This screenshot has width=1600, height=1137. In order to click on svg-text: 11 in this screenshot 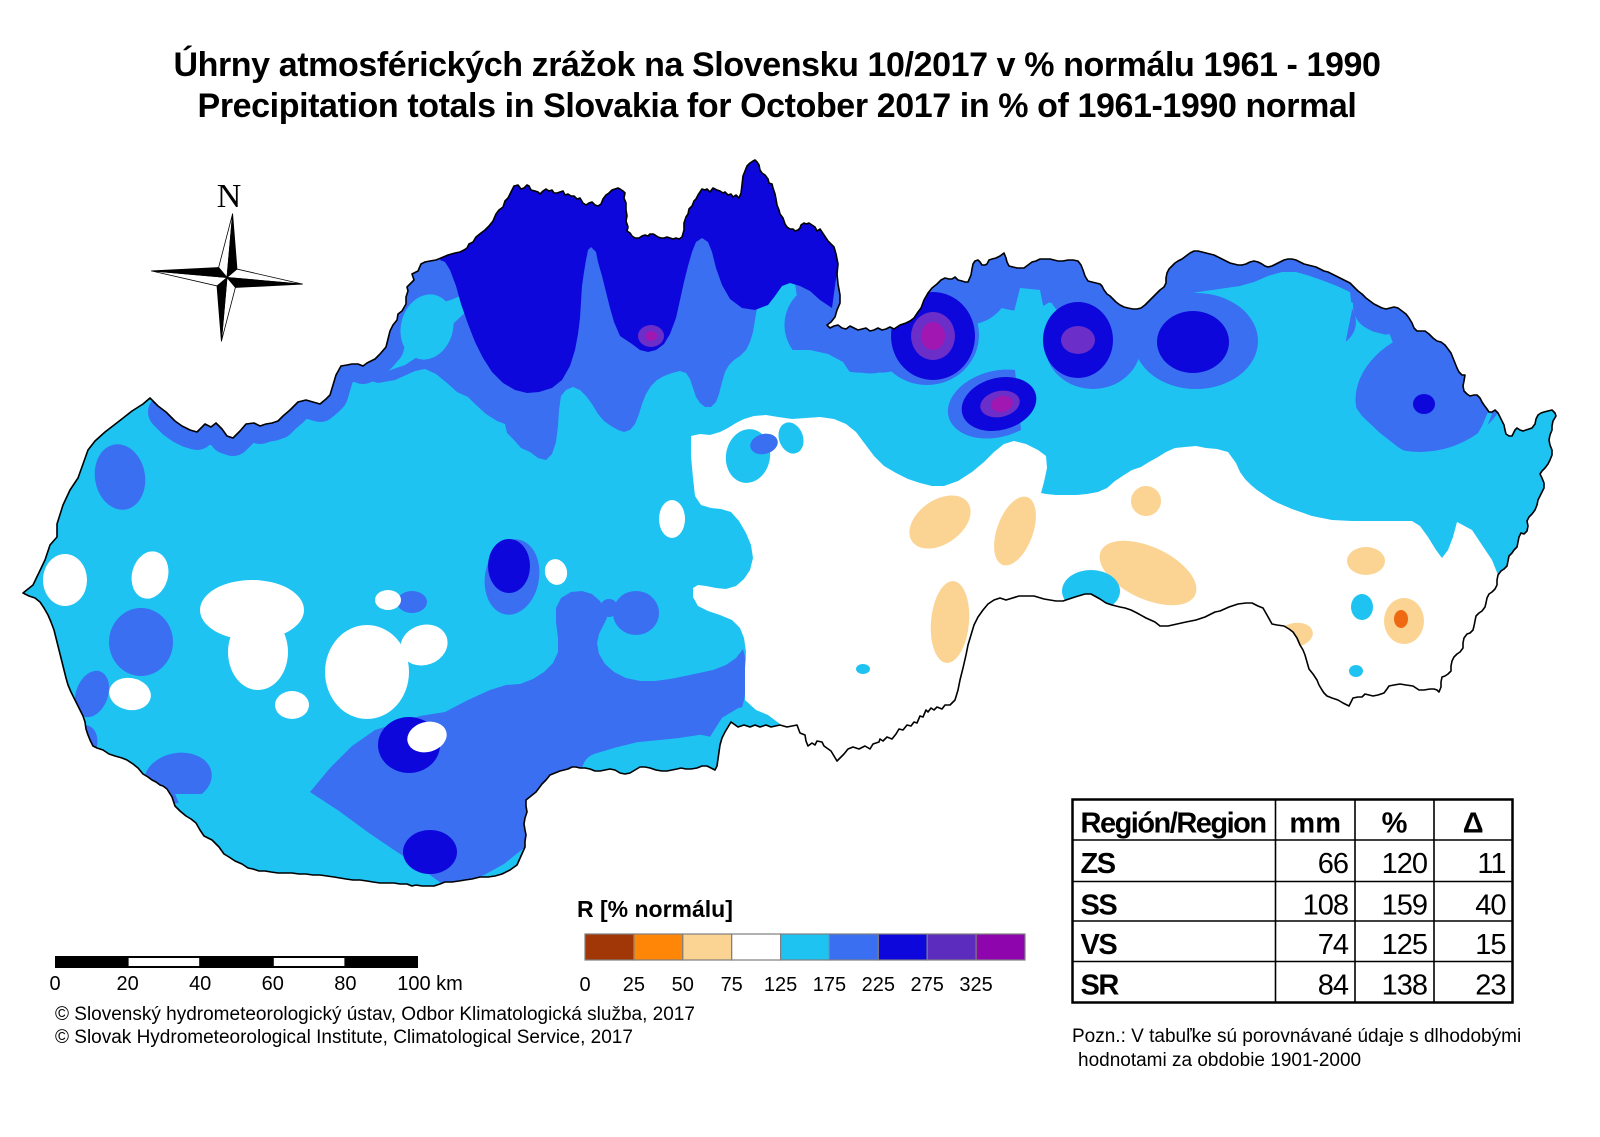, I will do `click(1491, 864)`.